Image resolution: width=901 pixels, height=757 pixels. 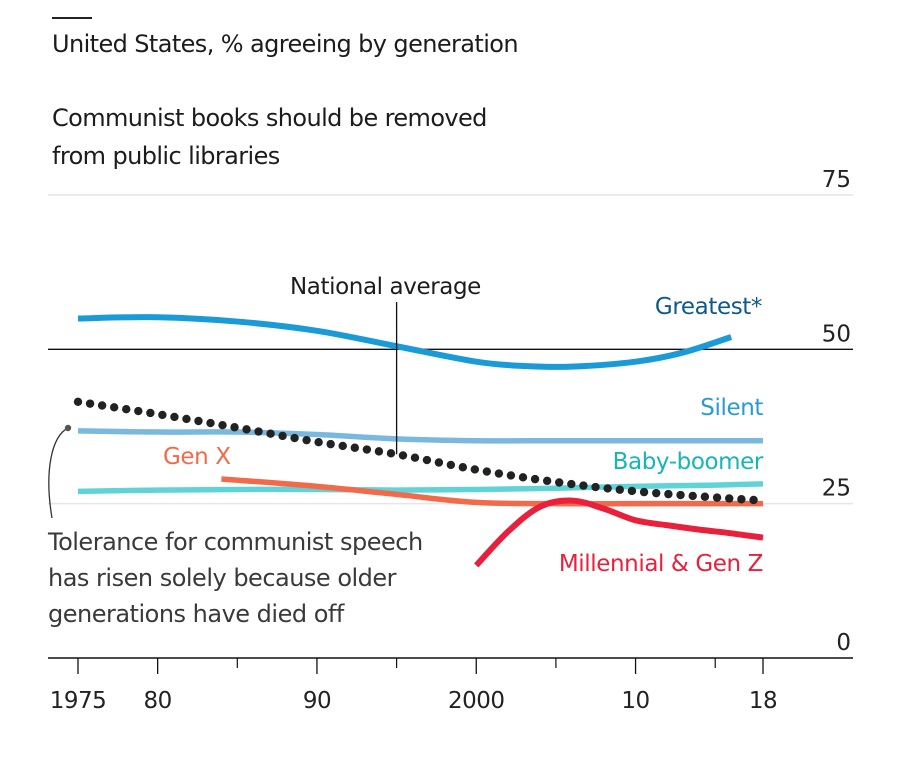 I want to click on annotation-pointer, so click(x=58, y=473).